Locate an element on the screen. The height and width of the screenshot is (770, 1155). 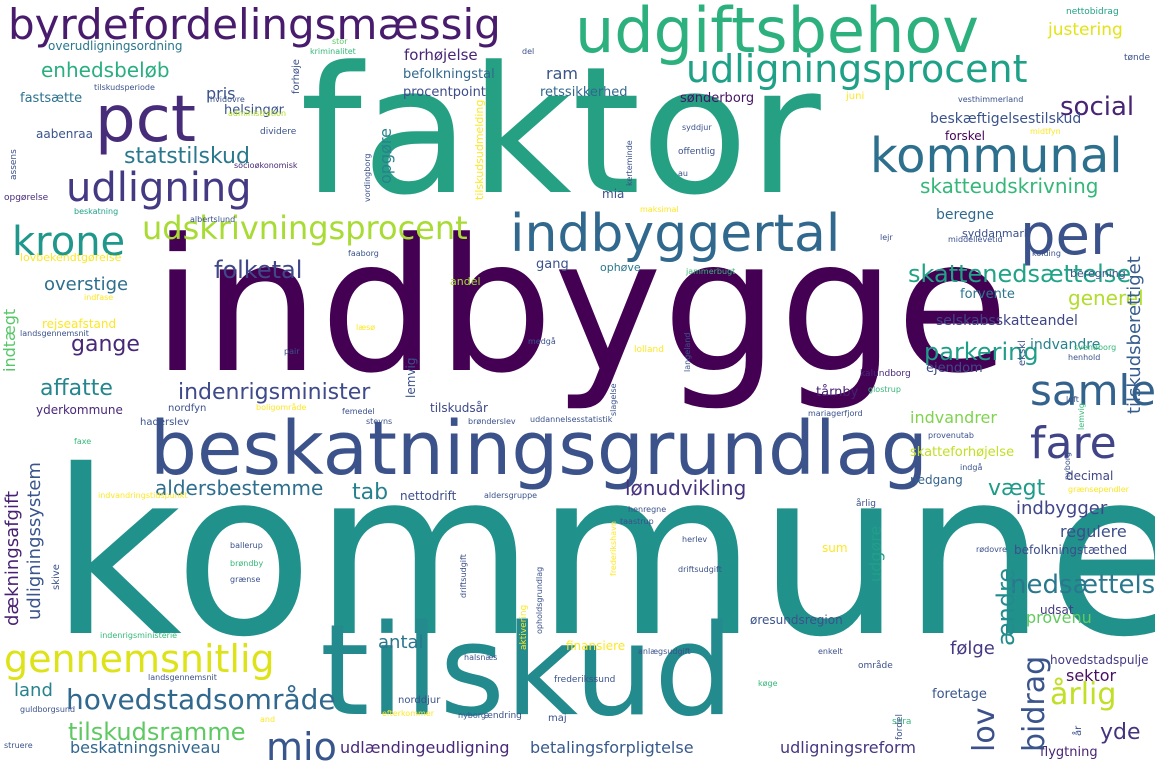
word-tilskudsramme: tilskudsramme is located at coordinates (157, 732).